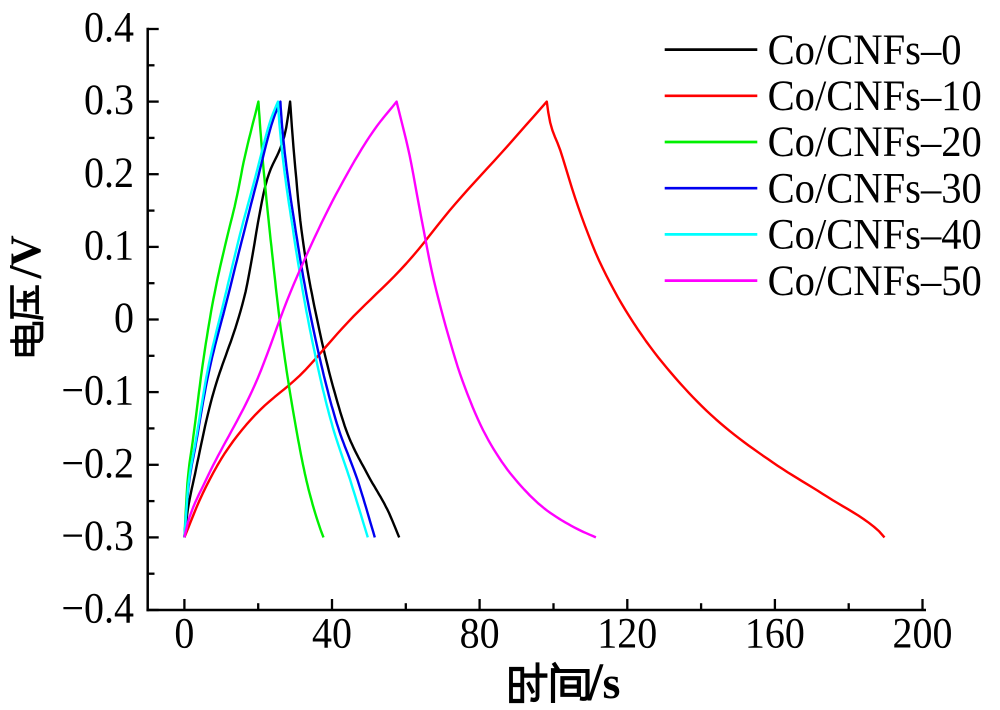 The height and width of the screenshot is (710, 1000). Describe the element at coordinates (97, 463) in the screenshot. I see `svg-text: −0.2` at that location.